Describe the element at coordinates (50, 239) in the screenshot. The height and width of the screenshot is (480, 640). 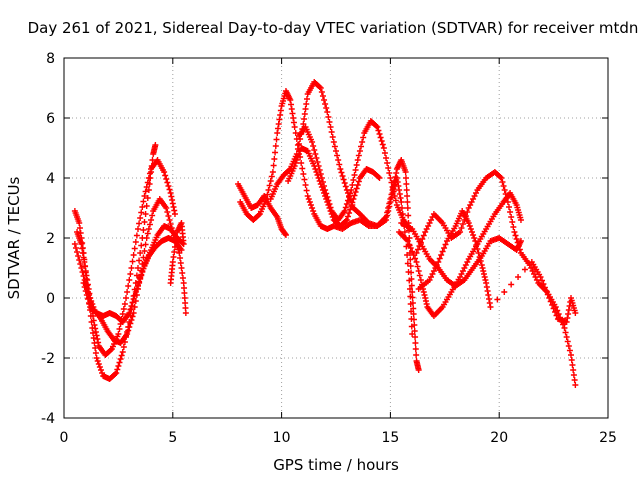
I see `y-tick-label: 2` at that location.